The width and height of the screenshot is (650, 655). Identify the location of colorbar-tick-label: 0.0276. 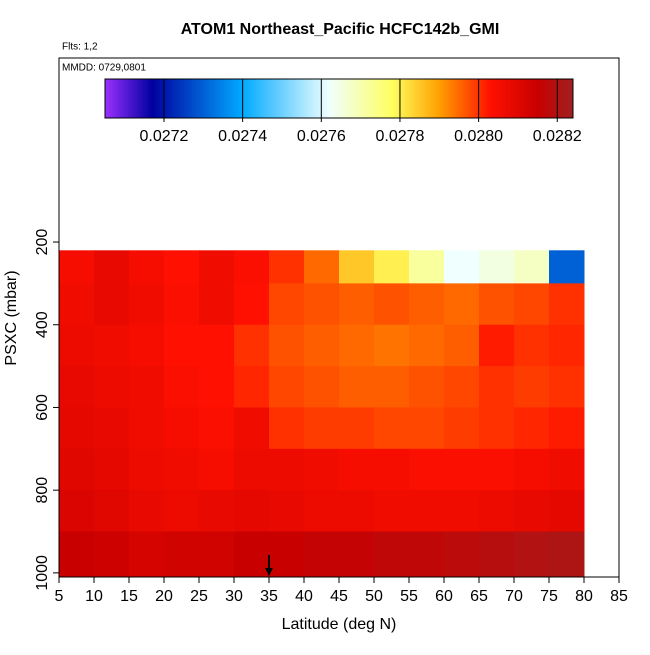
(321, 136).